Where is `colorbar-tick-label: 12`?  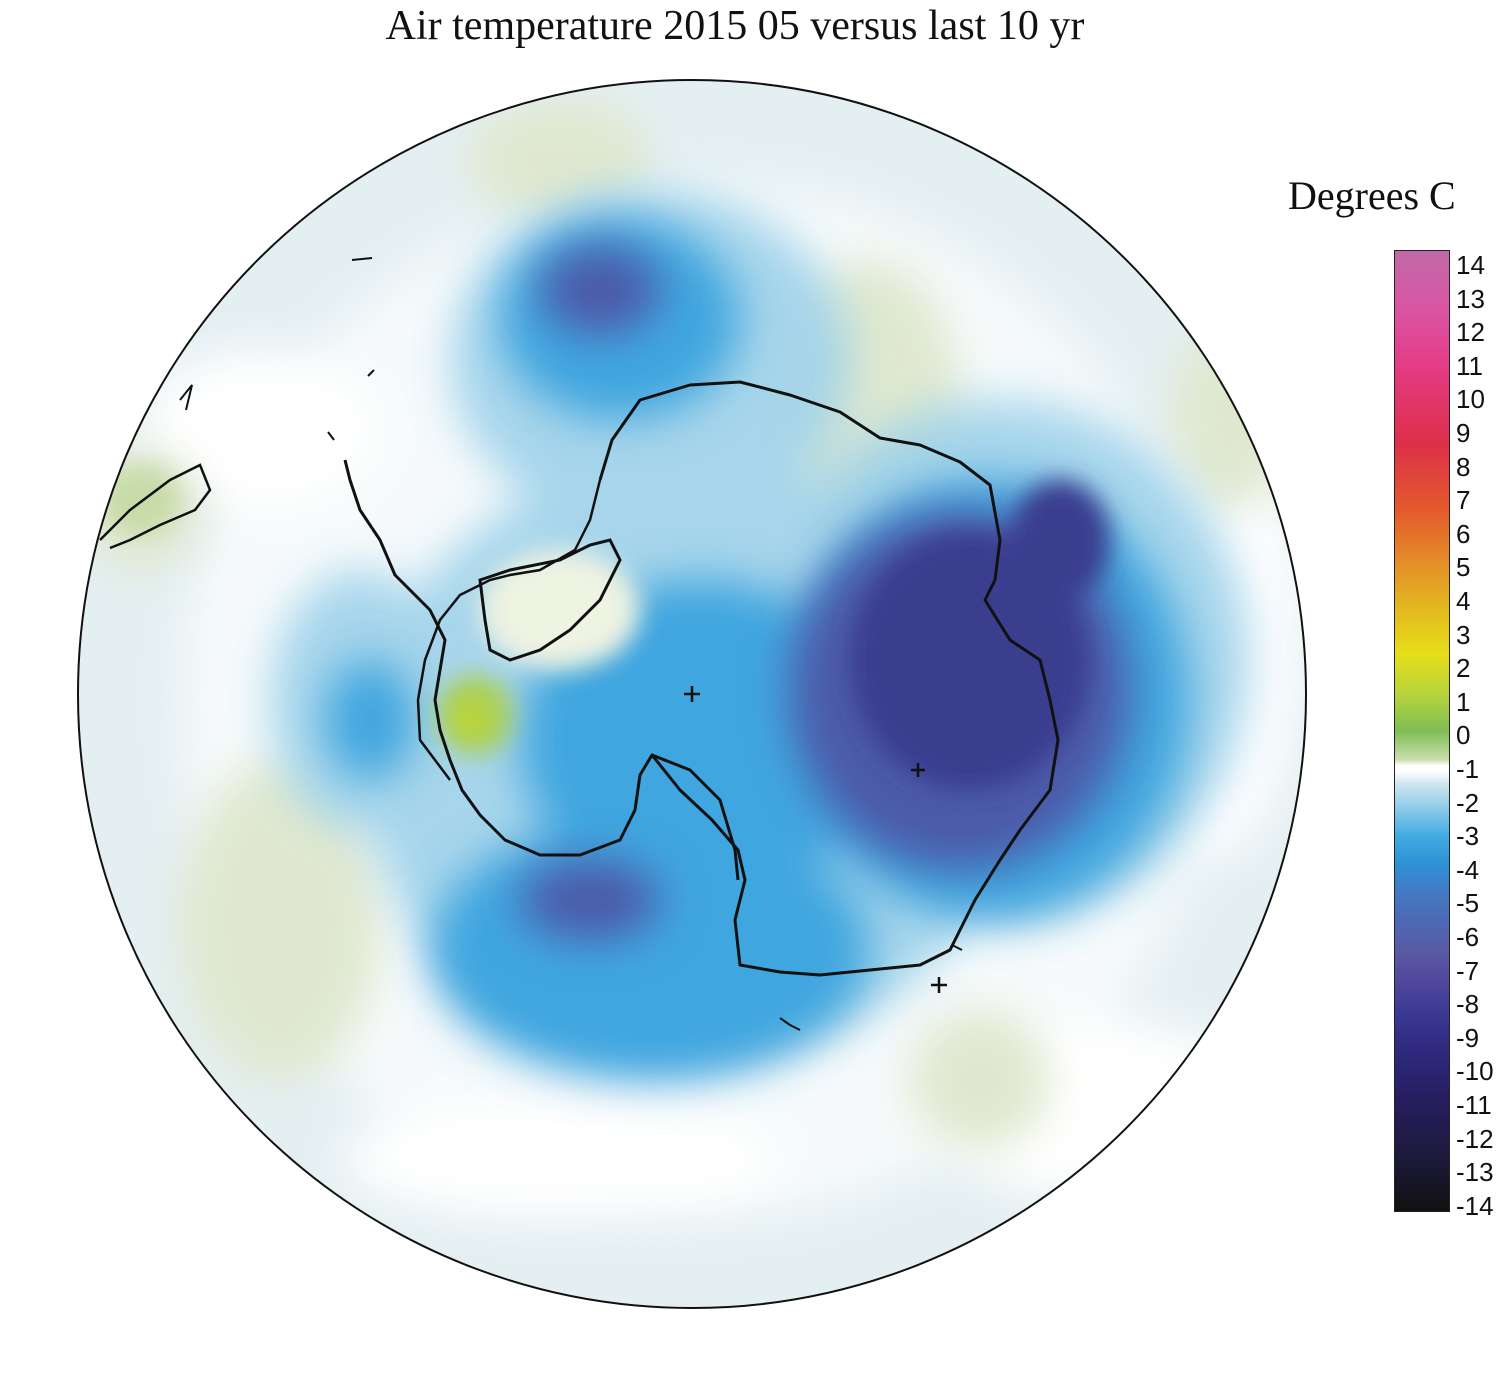
colorbar-tick-label: 12 is located at coordinates (1470, 332).